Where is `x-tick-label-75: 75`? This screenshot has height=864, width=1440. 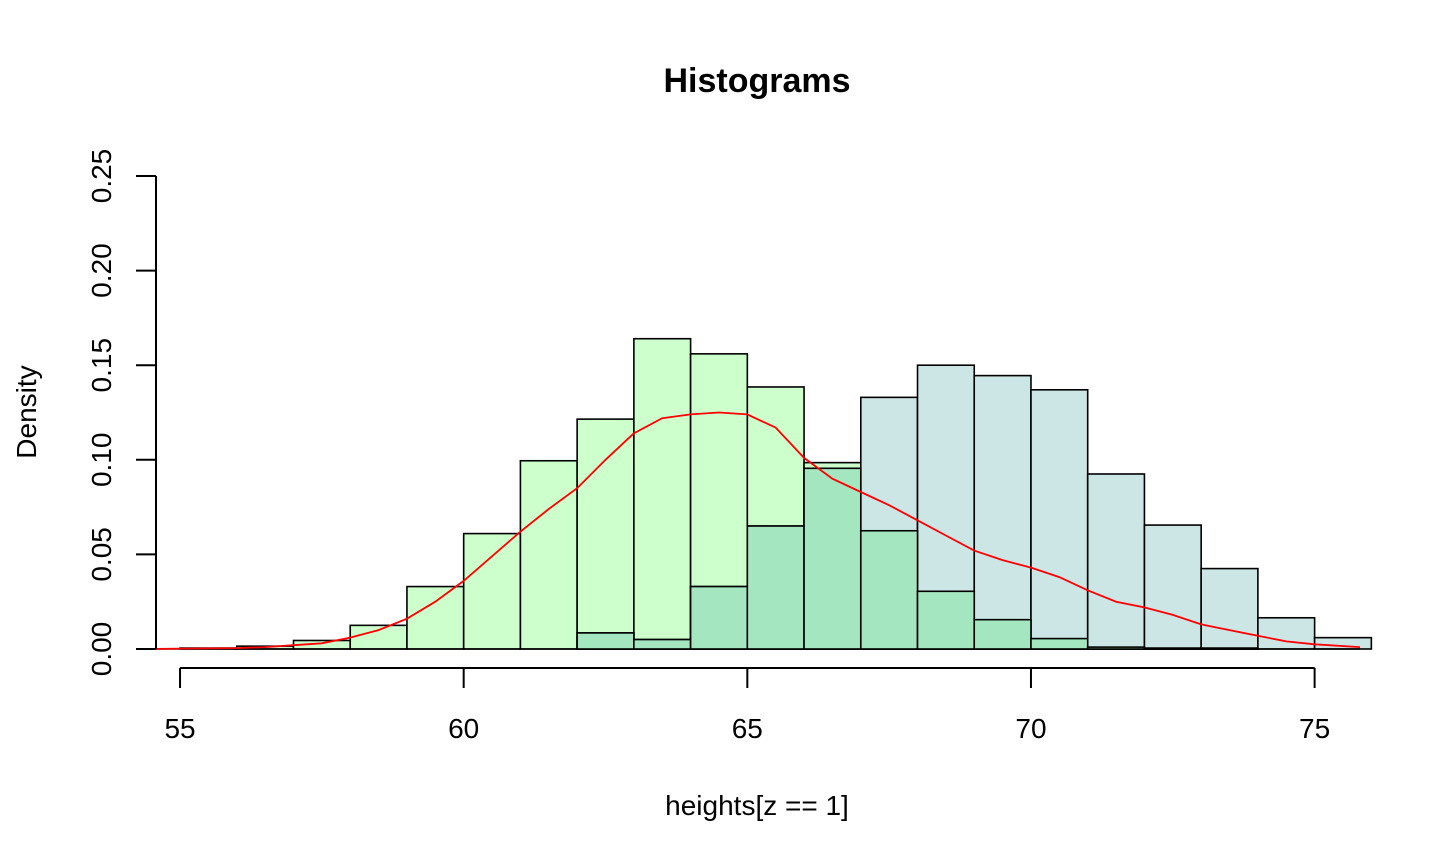
x-tick-label-75: 75 is located at coordinates (1314, 728).